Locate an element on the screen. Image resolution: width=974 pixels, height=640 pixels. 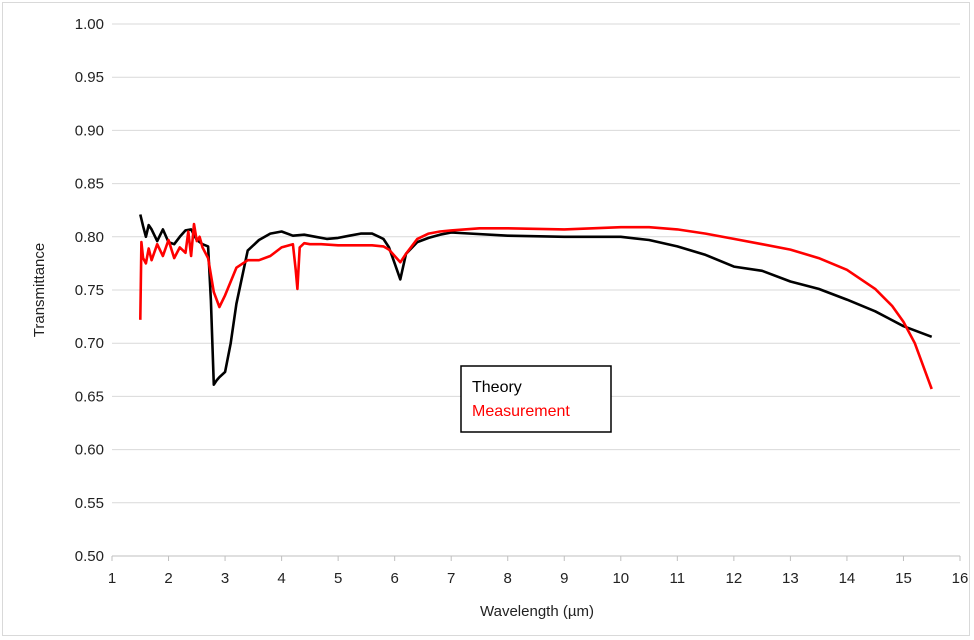
x-tick-label: 5 is located at coordinates (338, 578).